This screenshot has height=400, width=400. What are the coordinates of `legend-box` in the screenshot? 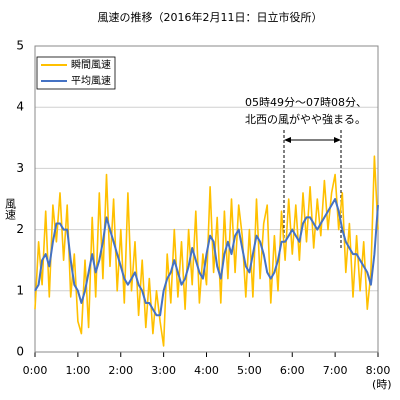 It's located at (76, 73).